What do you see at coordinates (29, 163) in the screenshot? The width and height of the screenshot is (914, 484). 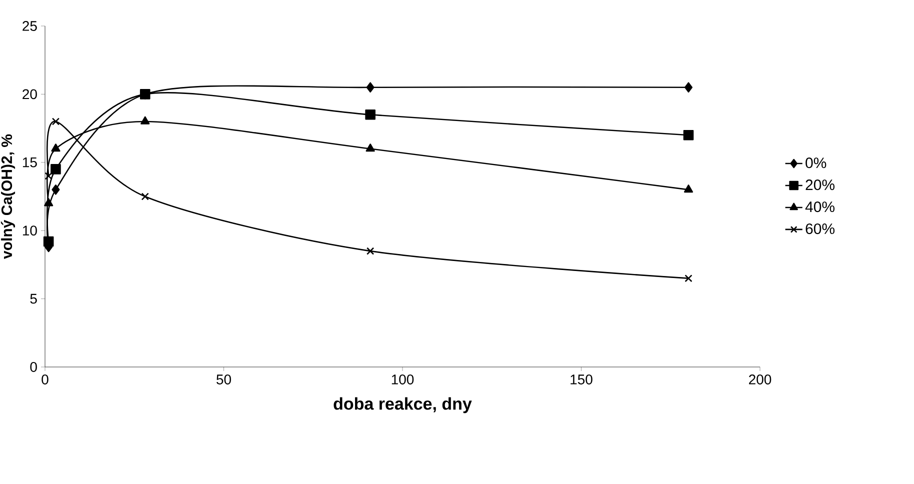 I see `y-tick-label: 15` at bounding box center [29, 163].